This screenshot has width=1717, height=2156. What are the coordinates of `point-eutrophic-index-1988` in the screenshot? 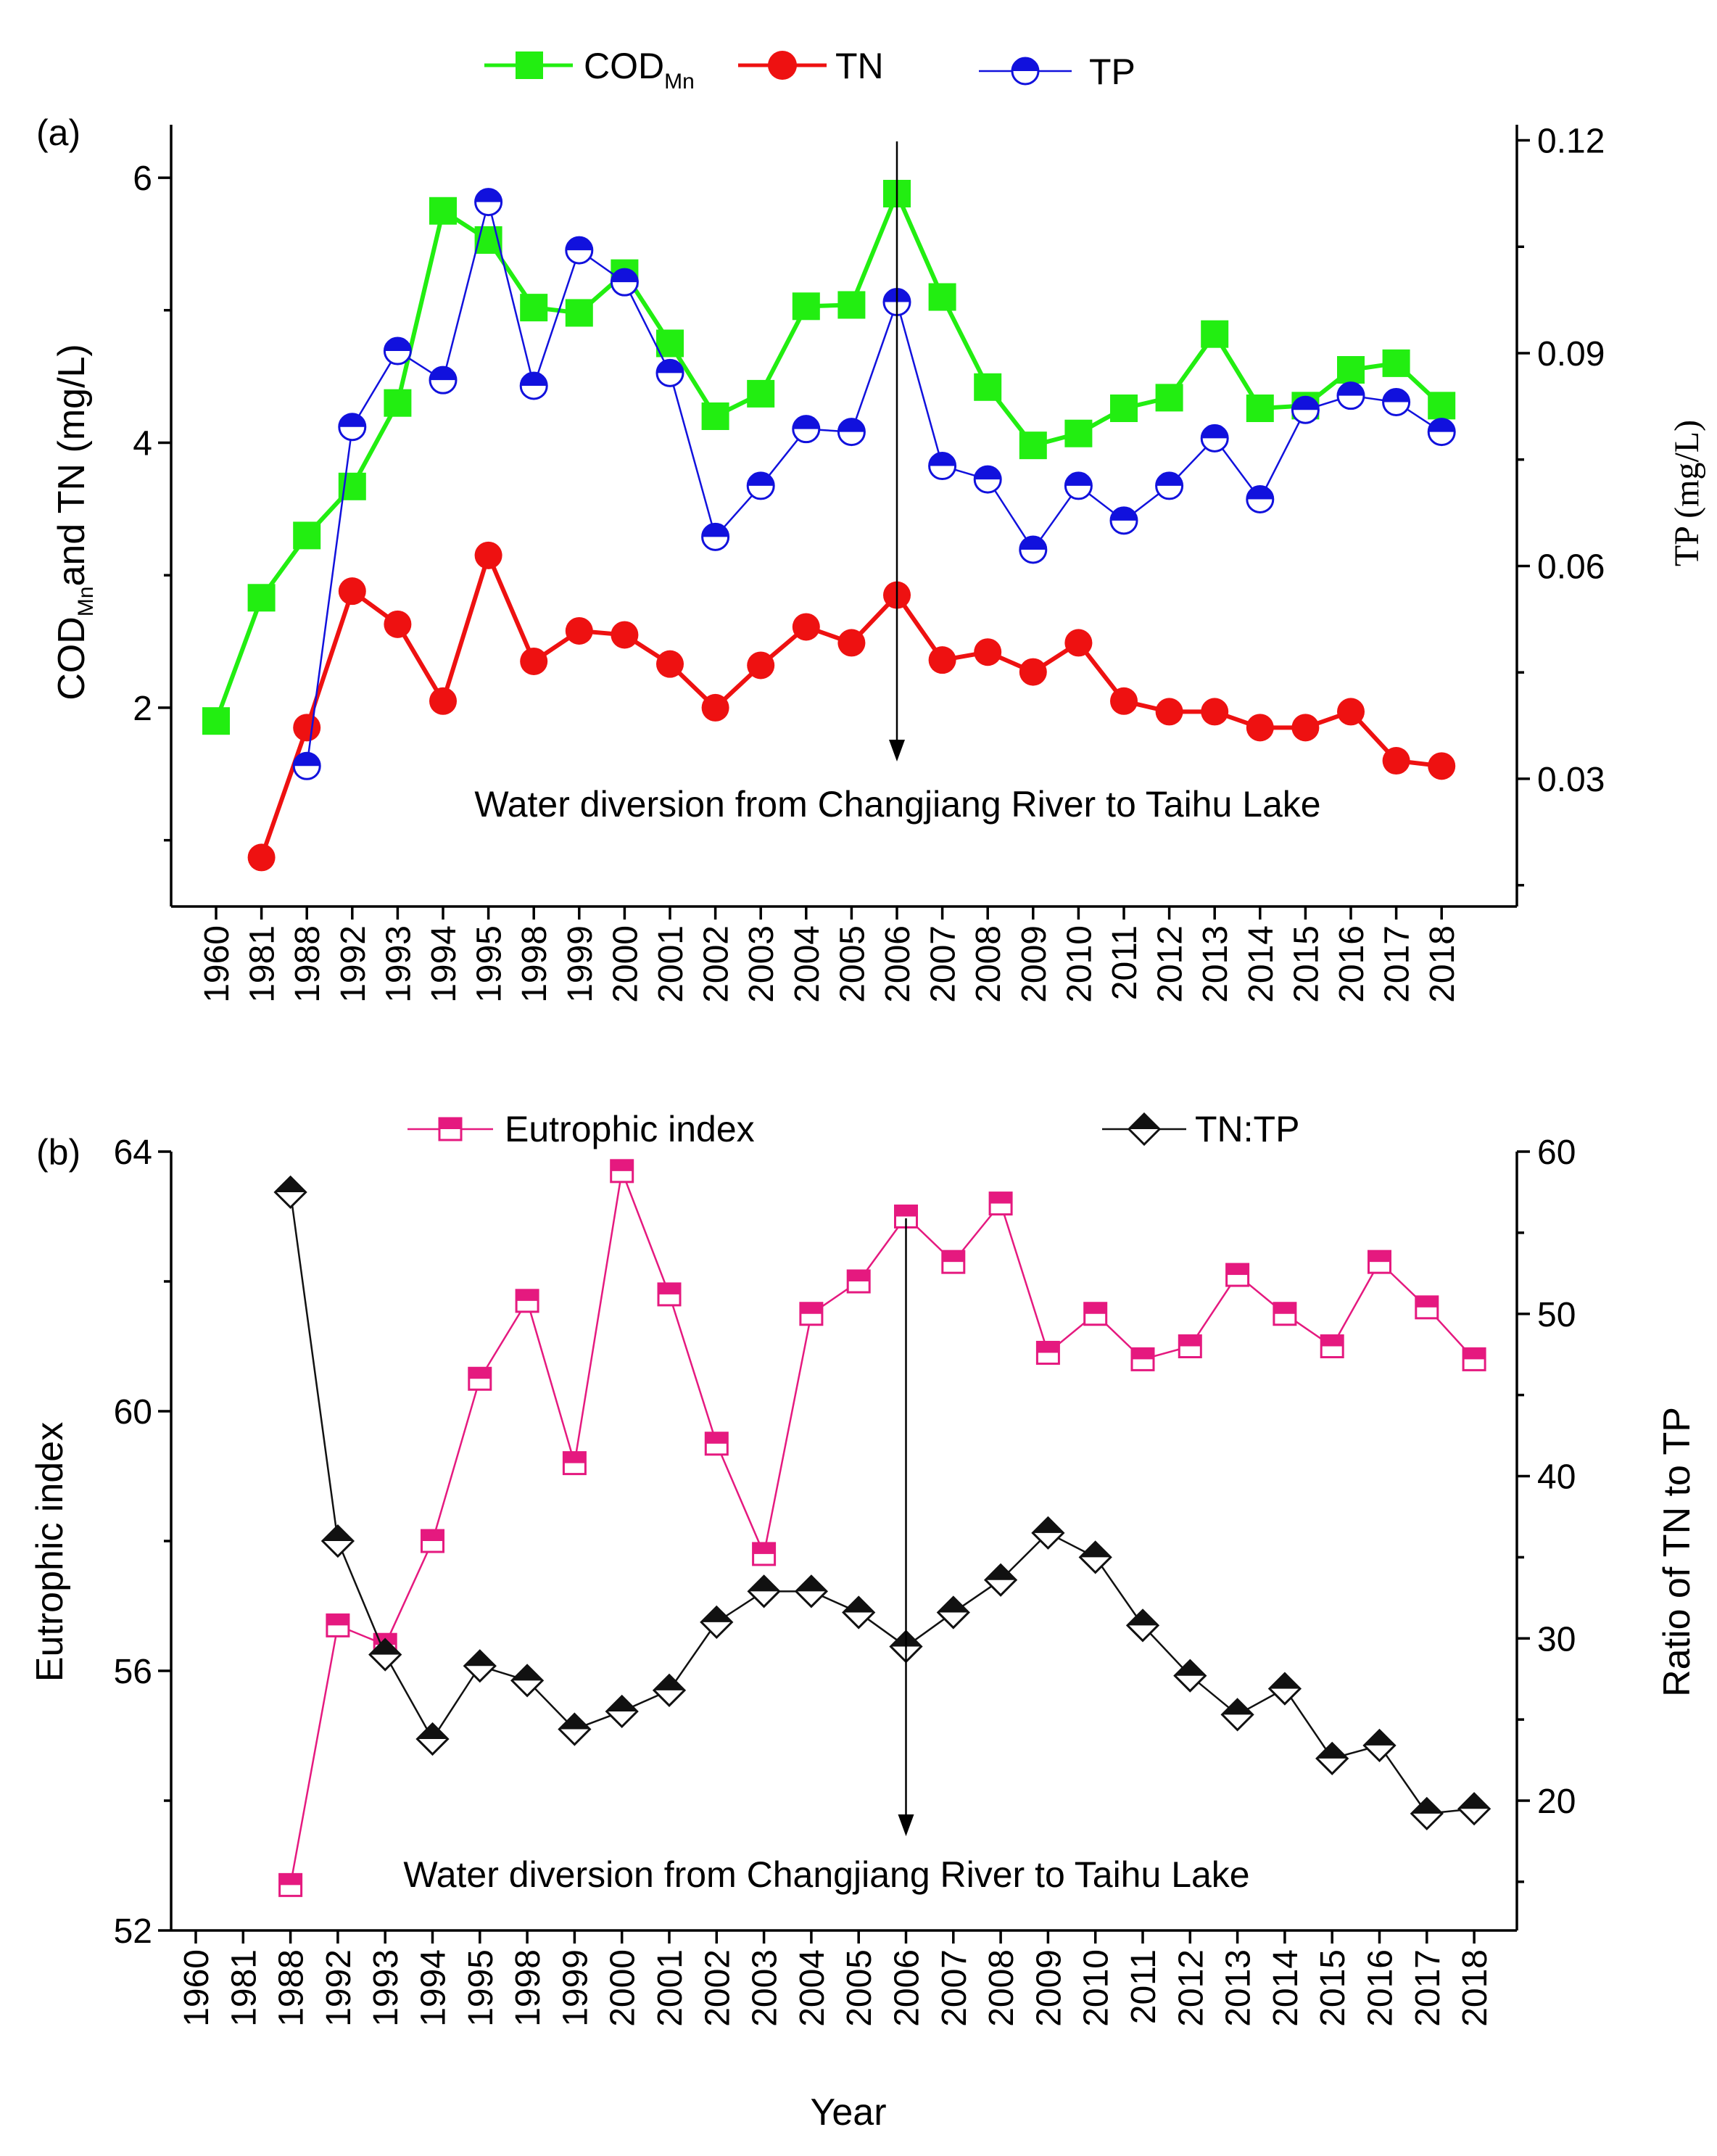 It's located at (290, 1884).